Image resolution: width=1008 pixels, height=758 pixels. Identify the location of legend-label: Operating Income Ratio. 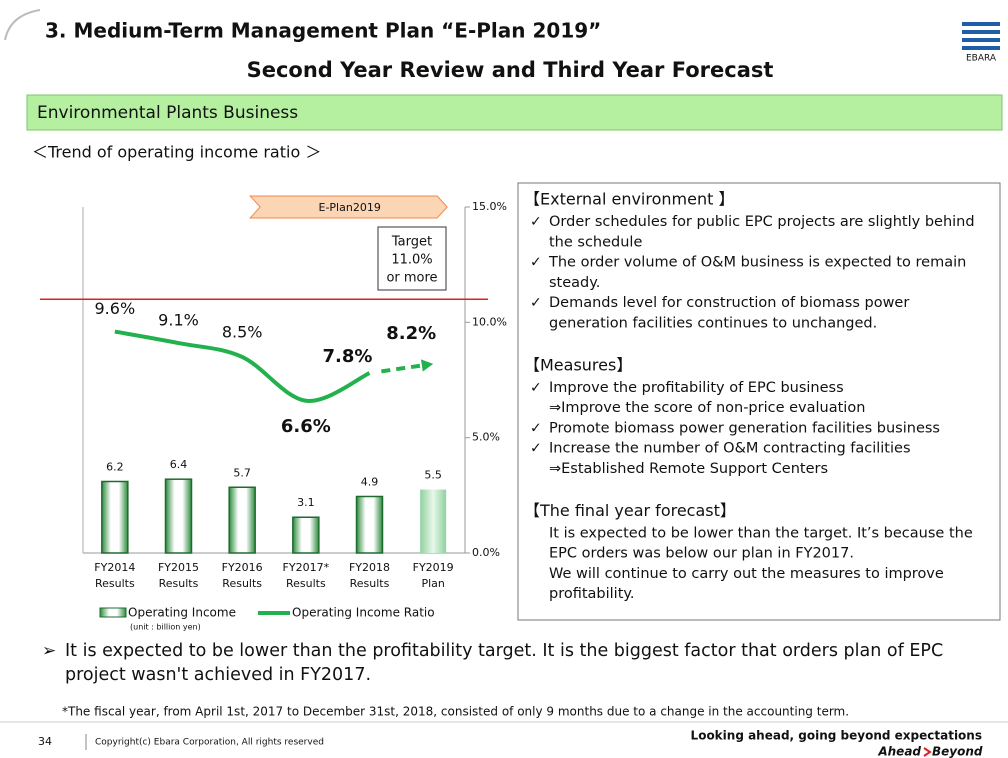
(363, 613).